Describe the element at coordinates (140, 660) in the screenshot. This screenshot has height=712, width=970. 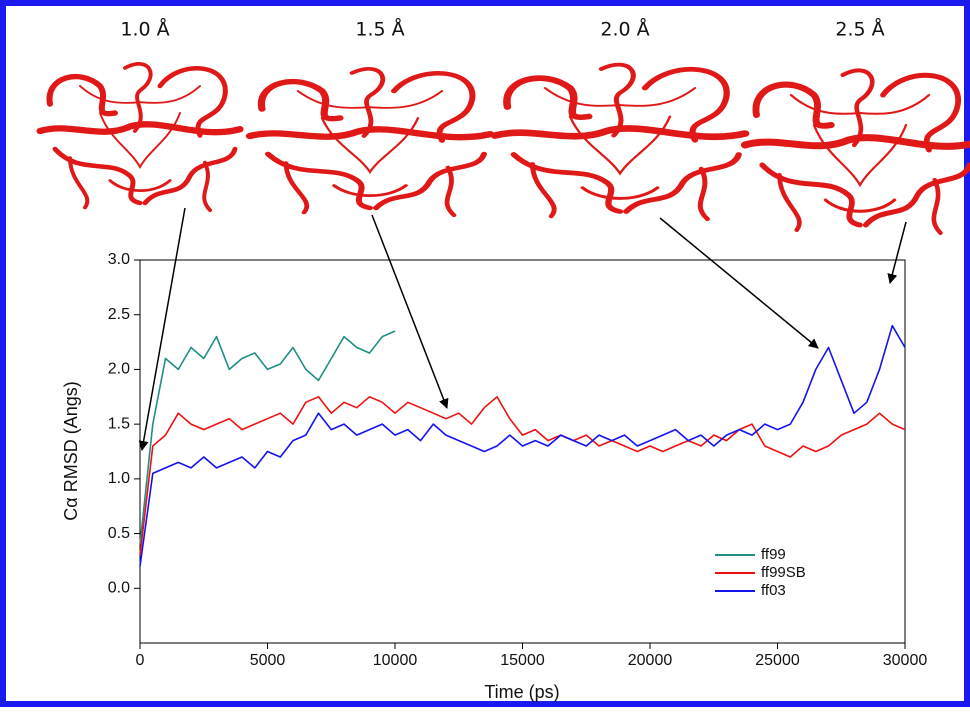
I see `x-tick-label: 0` at that location.